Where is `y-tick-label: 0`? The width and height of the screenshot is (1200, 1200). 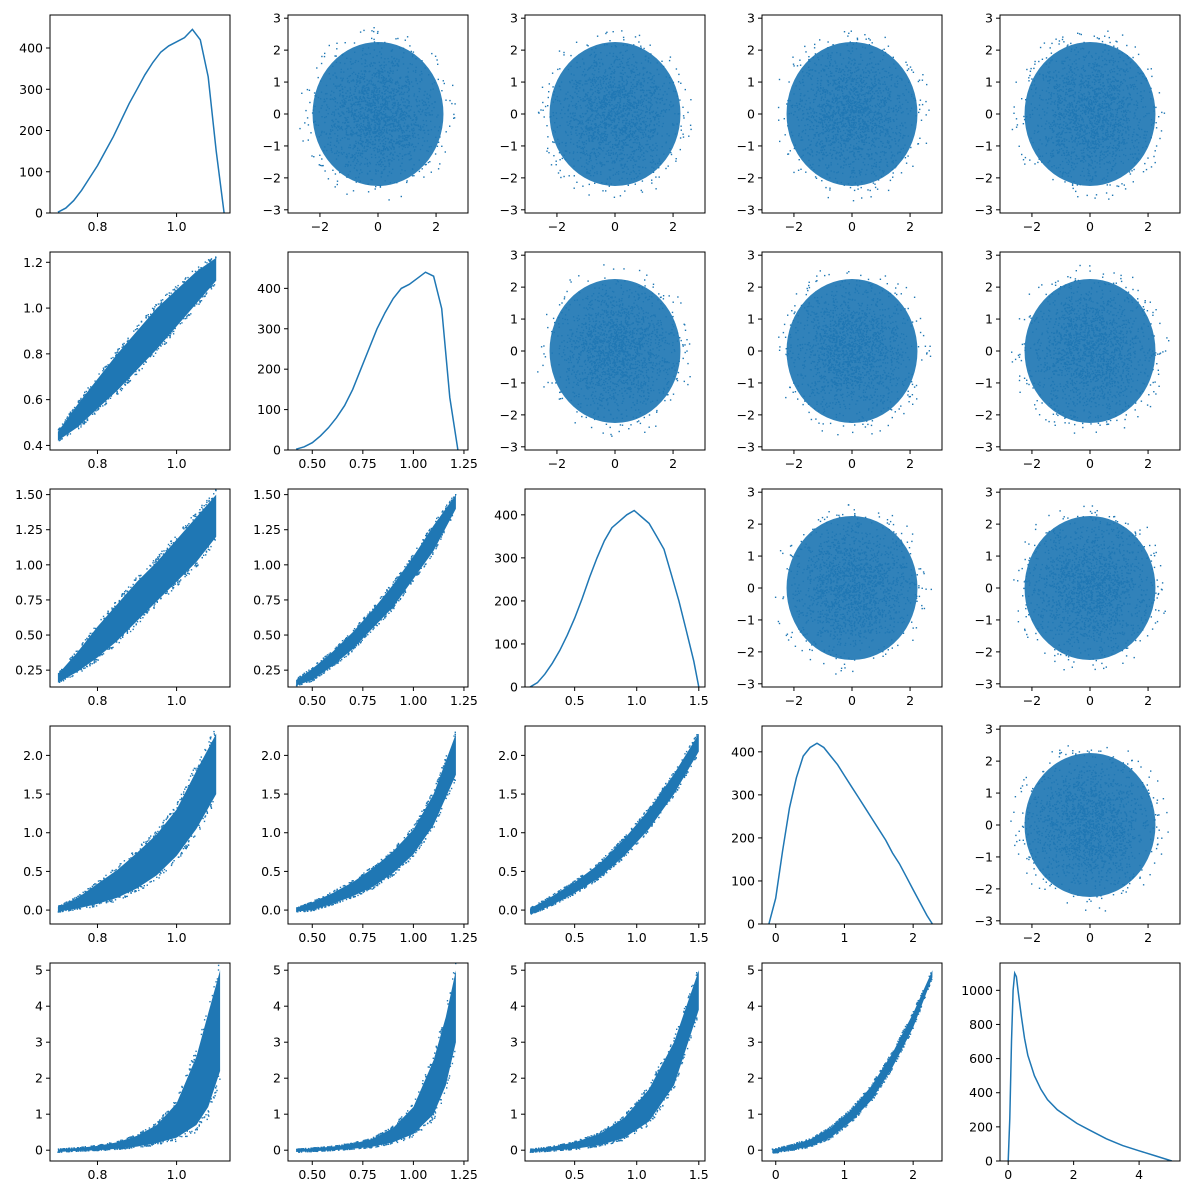 y-tick-label: 0 is located at coordinates (514, 114).